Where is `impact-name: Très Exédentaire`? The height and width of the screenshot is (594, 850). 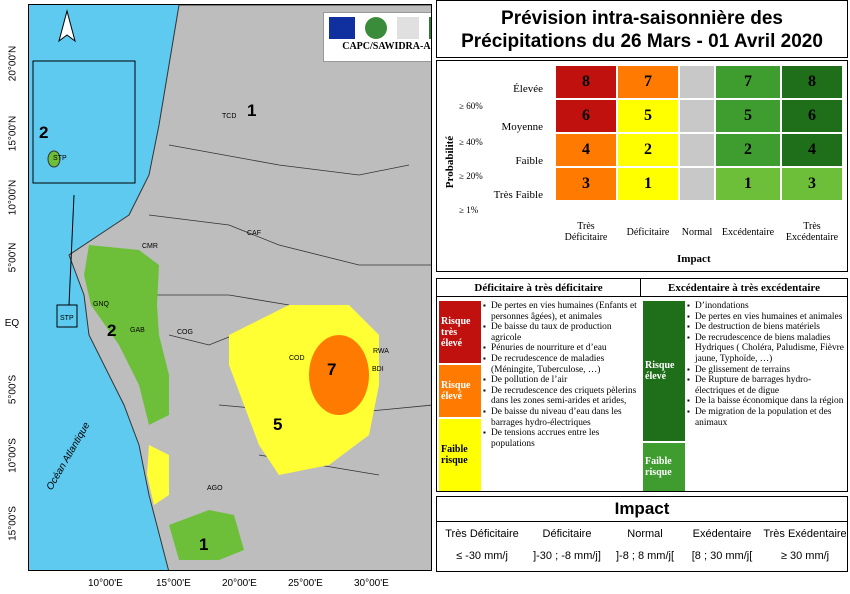
impact-name: Très Exédentaire is located at coordinates (805, 534).